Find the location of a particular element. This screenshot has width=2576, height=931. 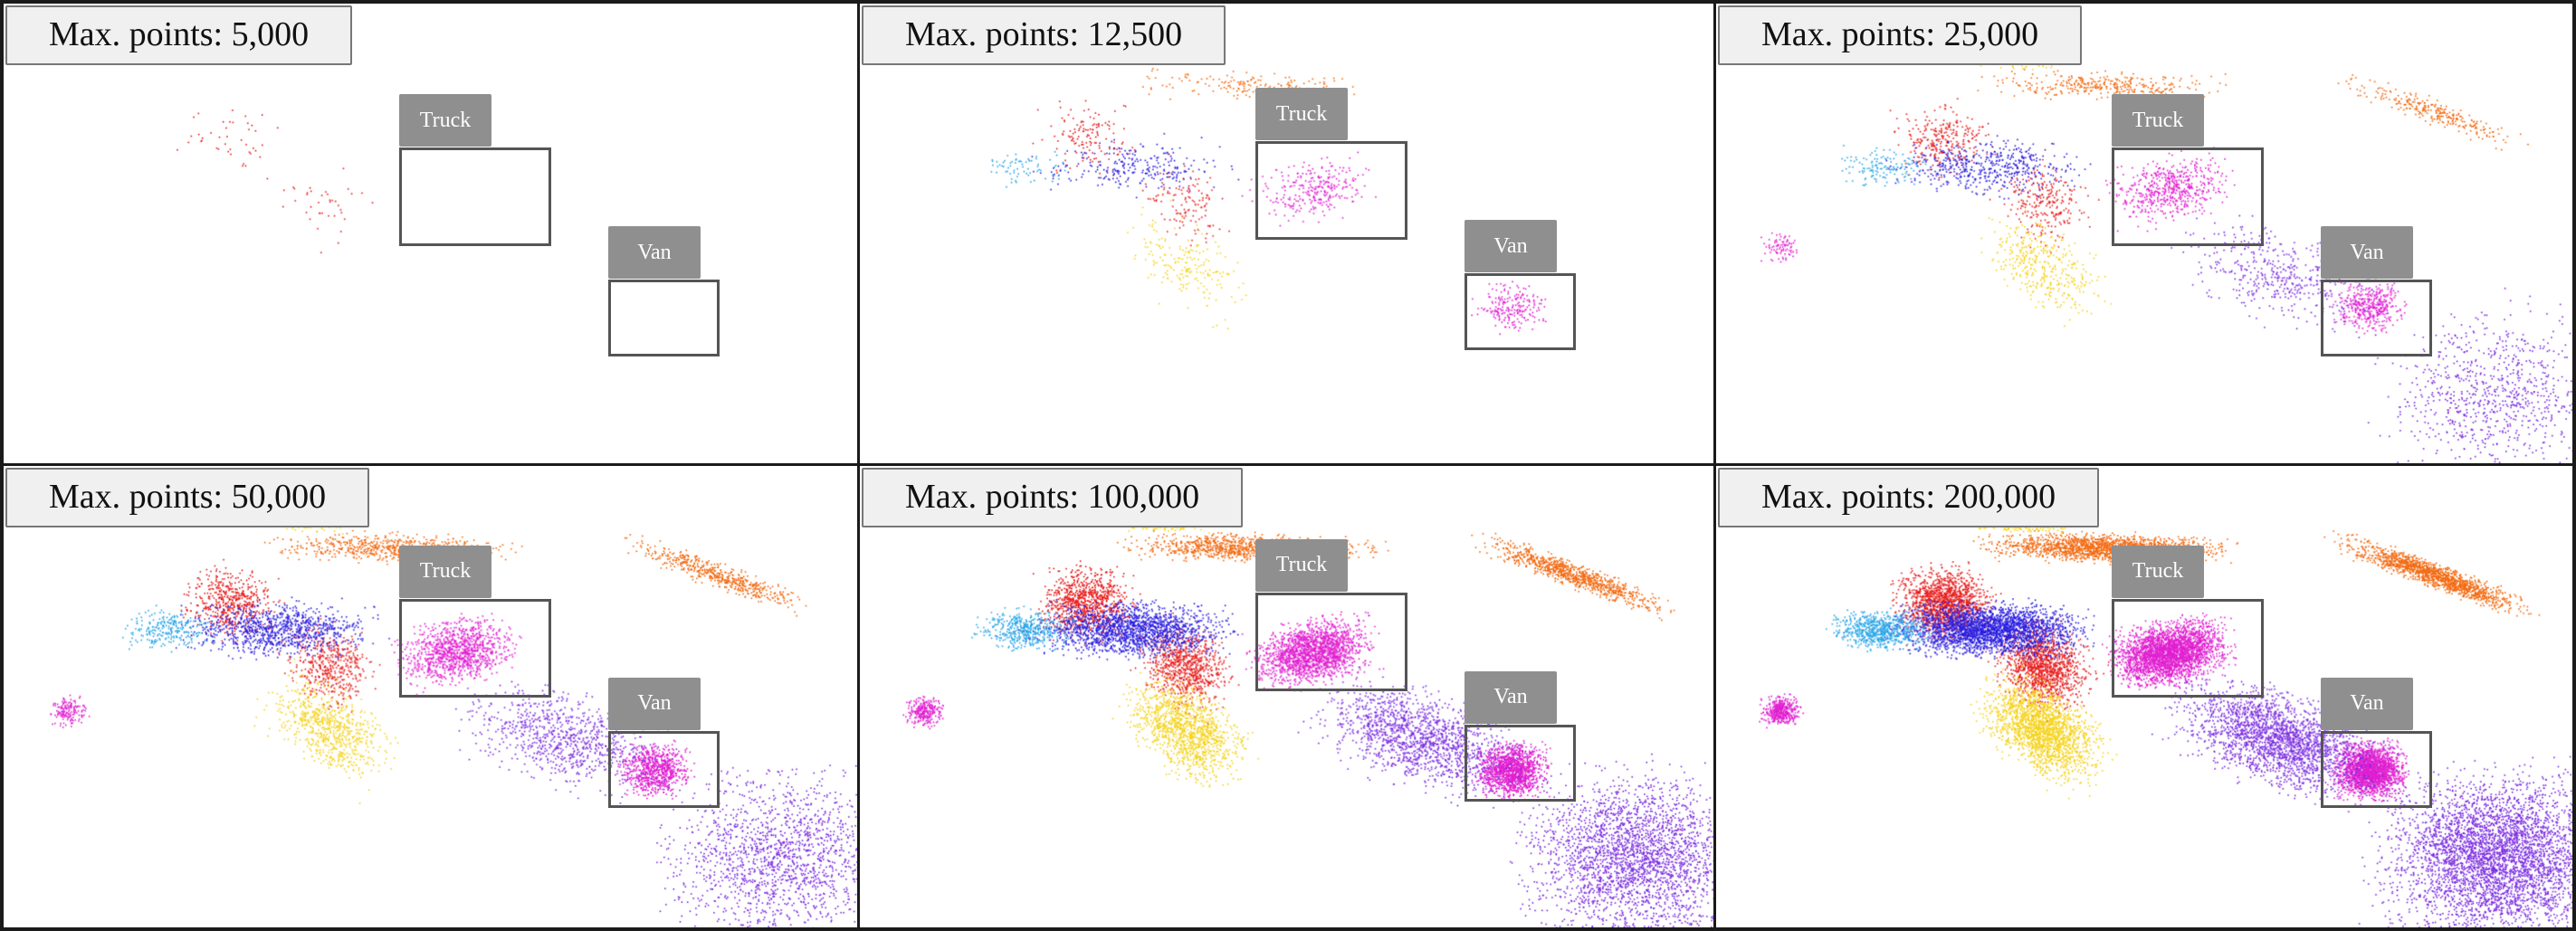

panel-caption: Max. points: 100,000 is located at coordinates (1053, 497).